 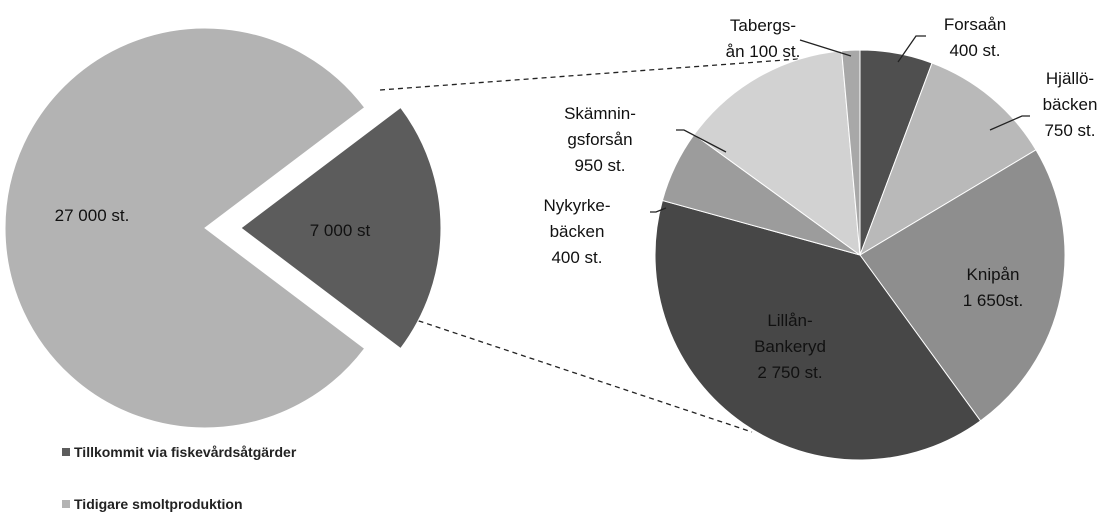 I want to click on data-label: Forsaån 400 st., so click(x=975, y=37).